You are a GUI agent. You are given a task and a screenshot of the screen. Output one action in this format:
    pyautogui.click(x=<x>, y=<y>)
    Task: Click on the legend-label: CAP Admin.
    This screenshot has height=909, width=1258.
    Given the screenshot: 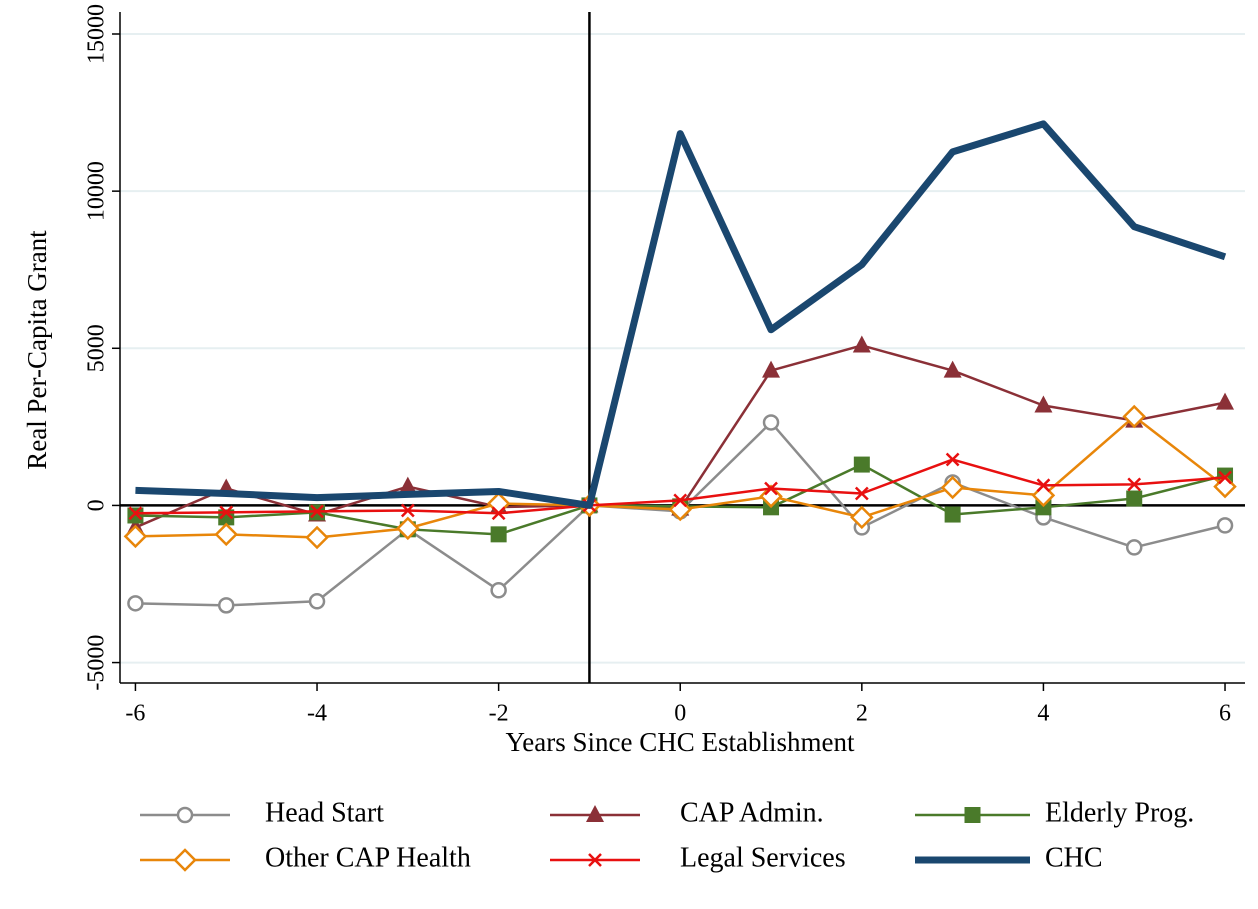 What is the action you would take?
    pyautogui.click(x=752, y=812)
    